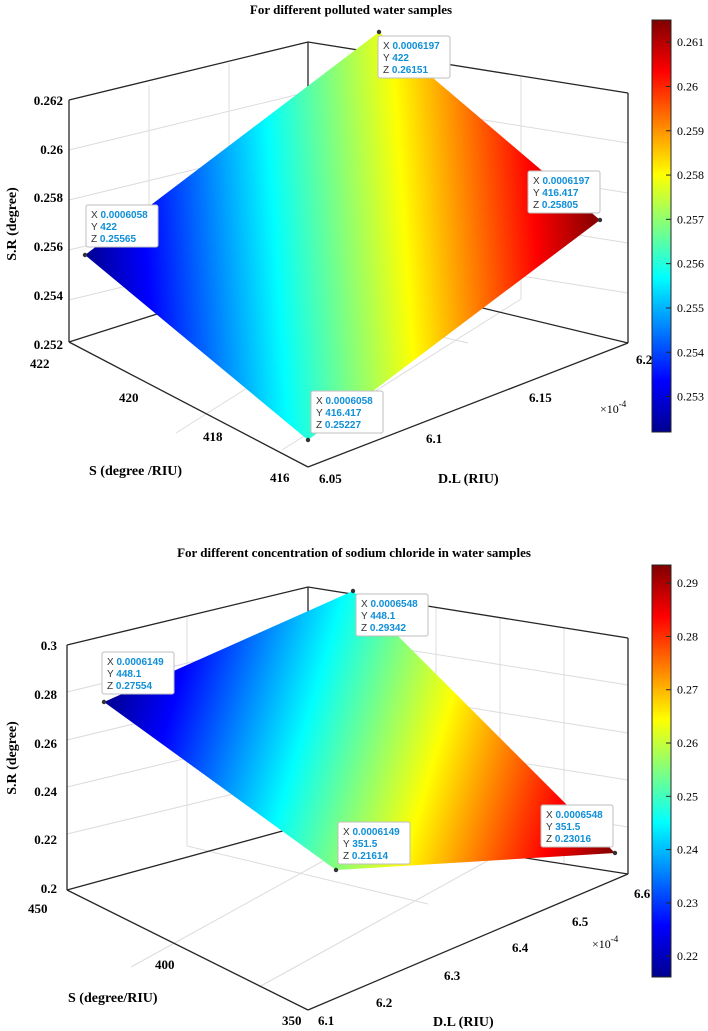  I want to click on colorbar-tick-label: 0.256, so click(690, 264).